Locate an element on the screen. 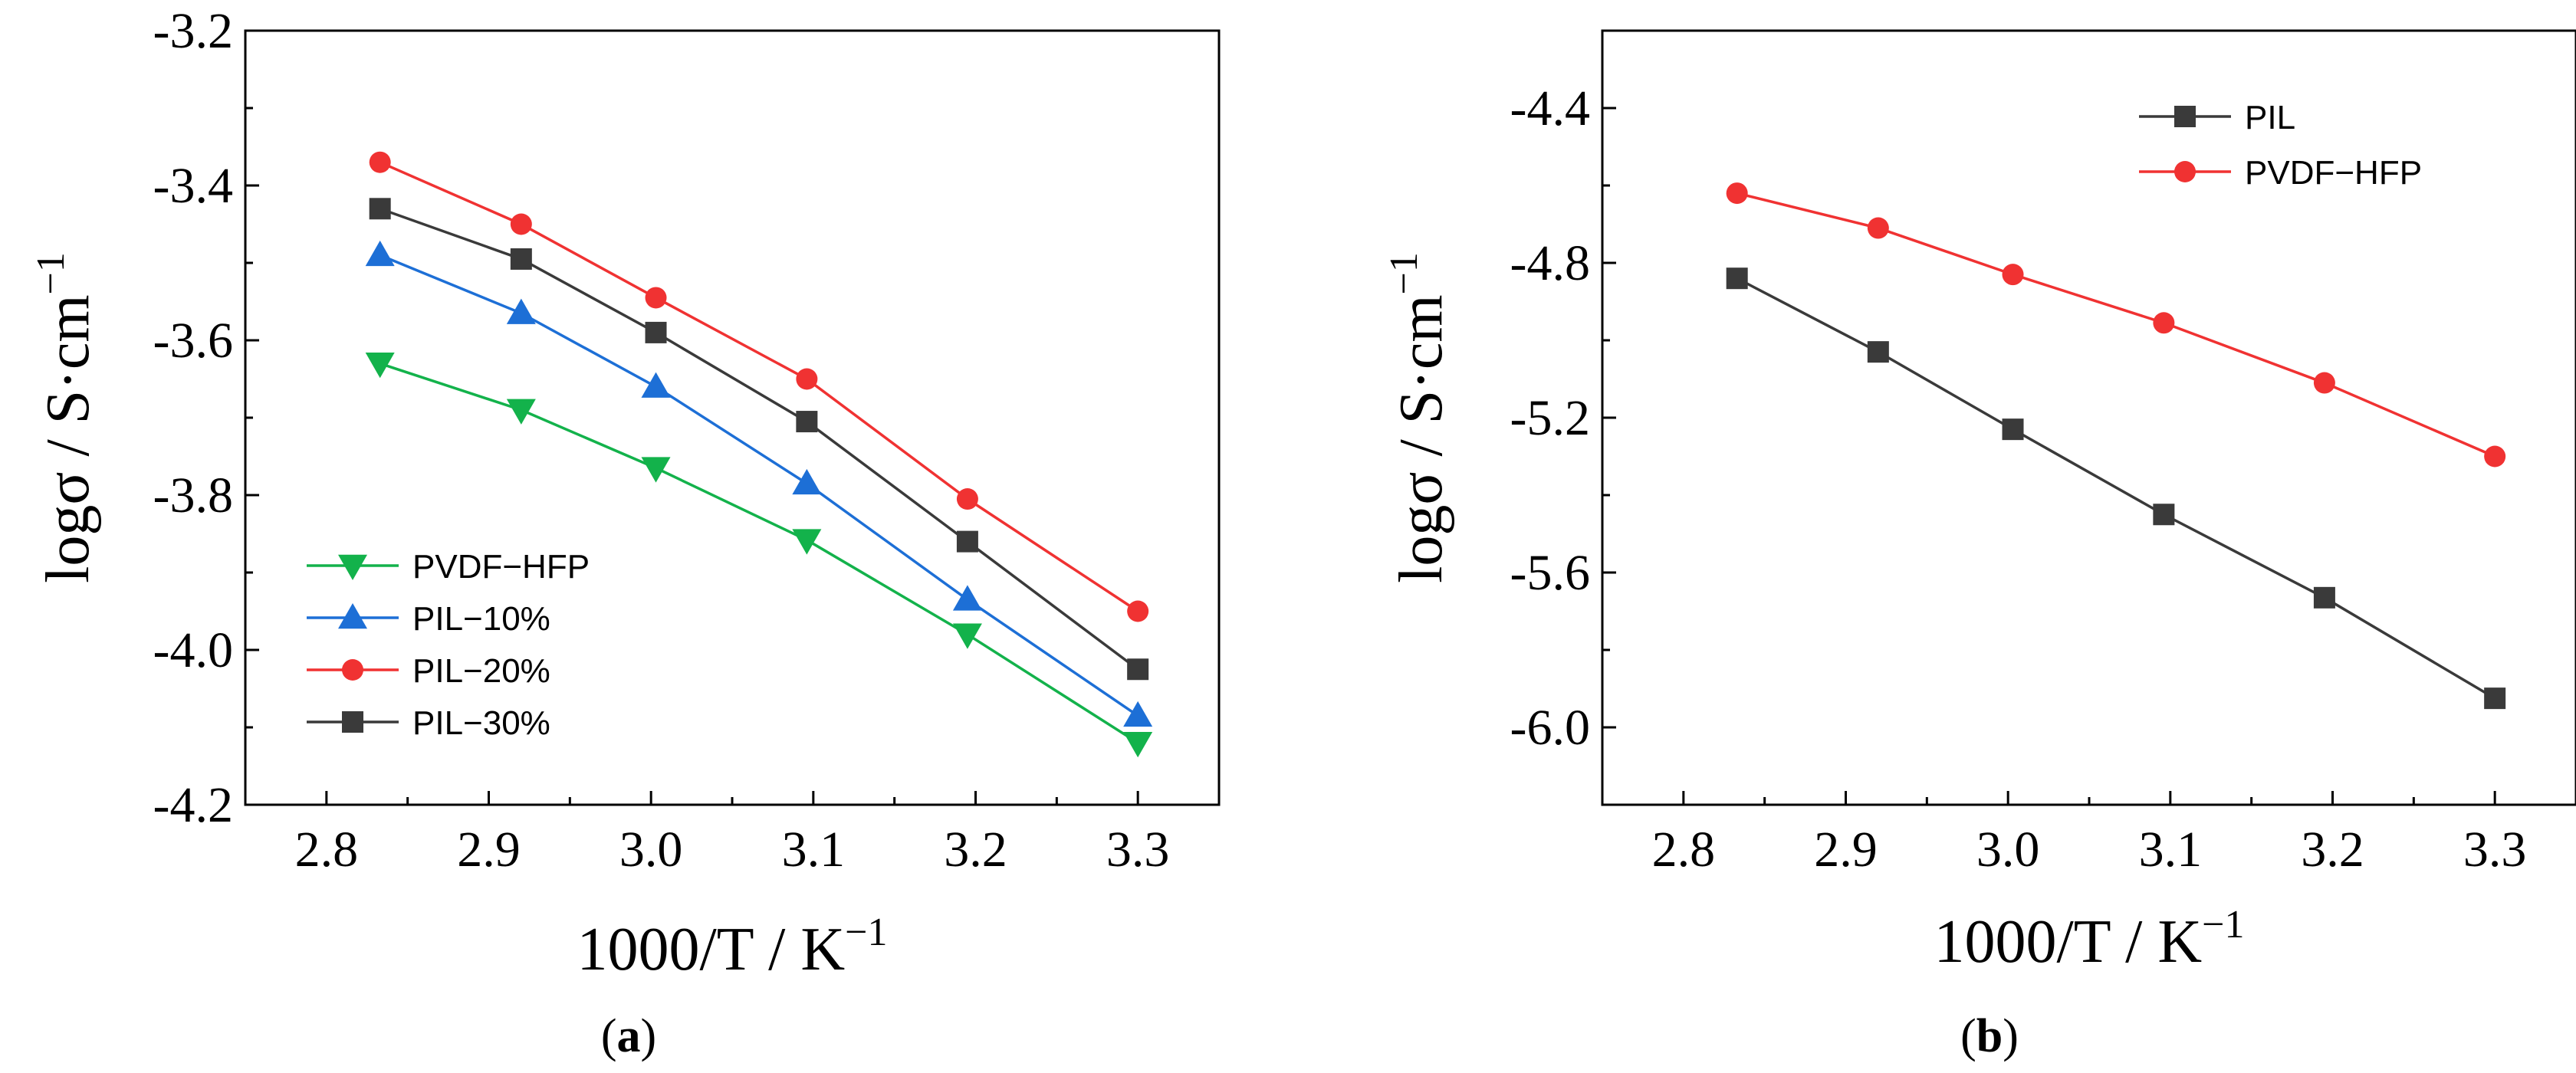  y-tick-label: -6.0 is located at coordinates (1550, 728).